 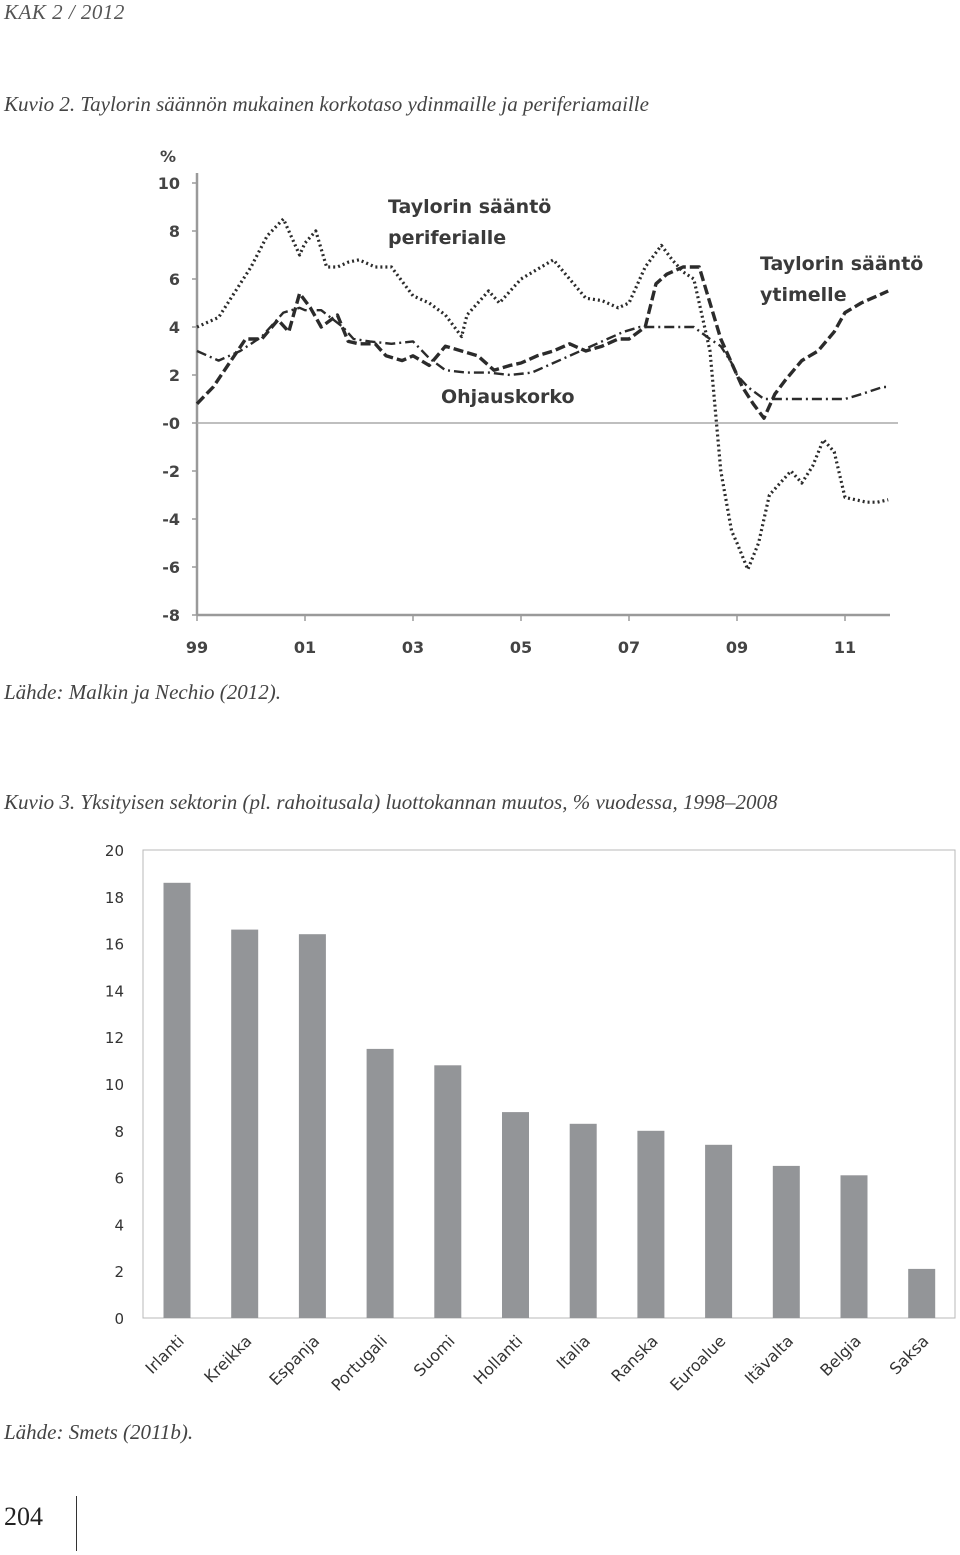 I want to click on bar-hollanti, so click(x=515, y=1215).